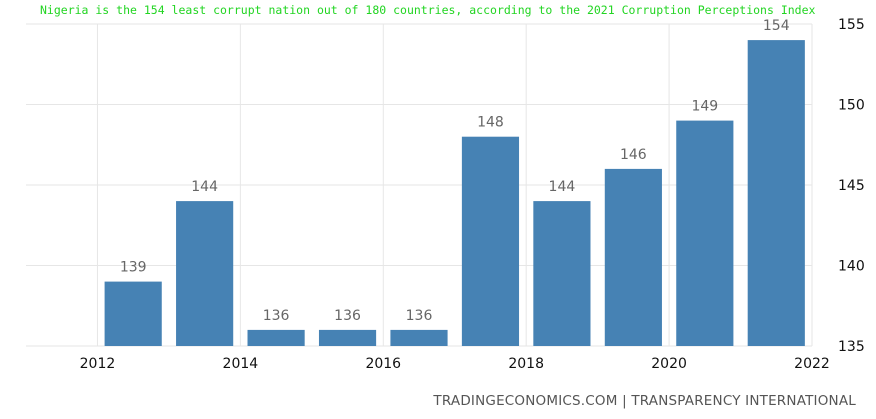 The height and width of the screenshot is (419, 876). Describe the element at coordinates (490, 241) in the screenshot. I see `bar-2017` at that location.